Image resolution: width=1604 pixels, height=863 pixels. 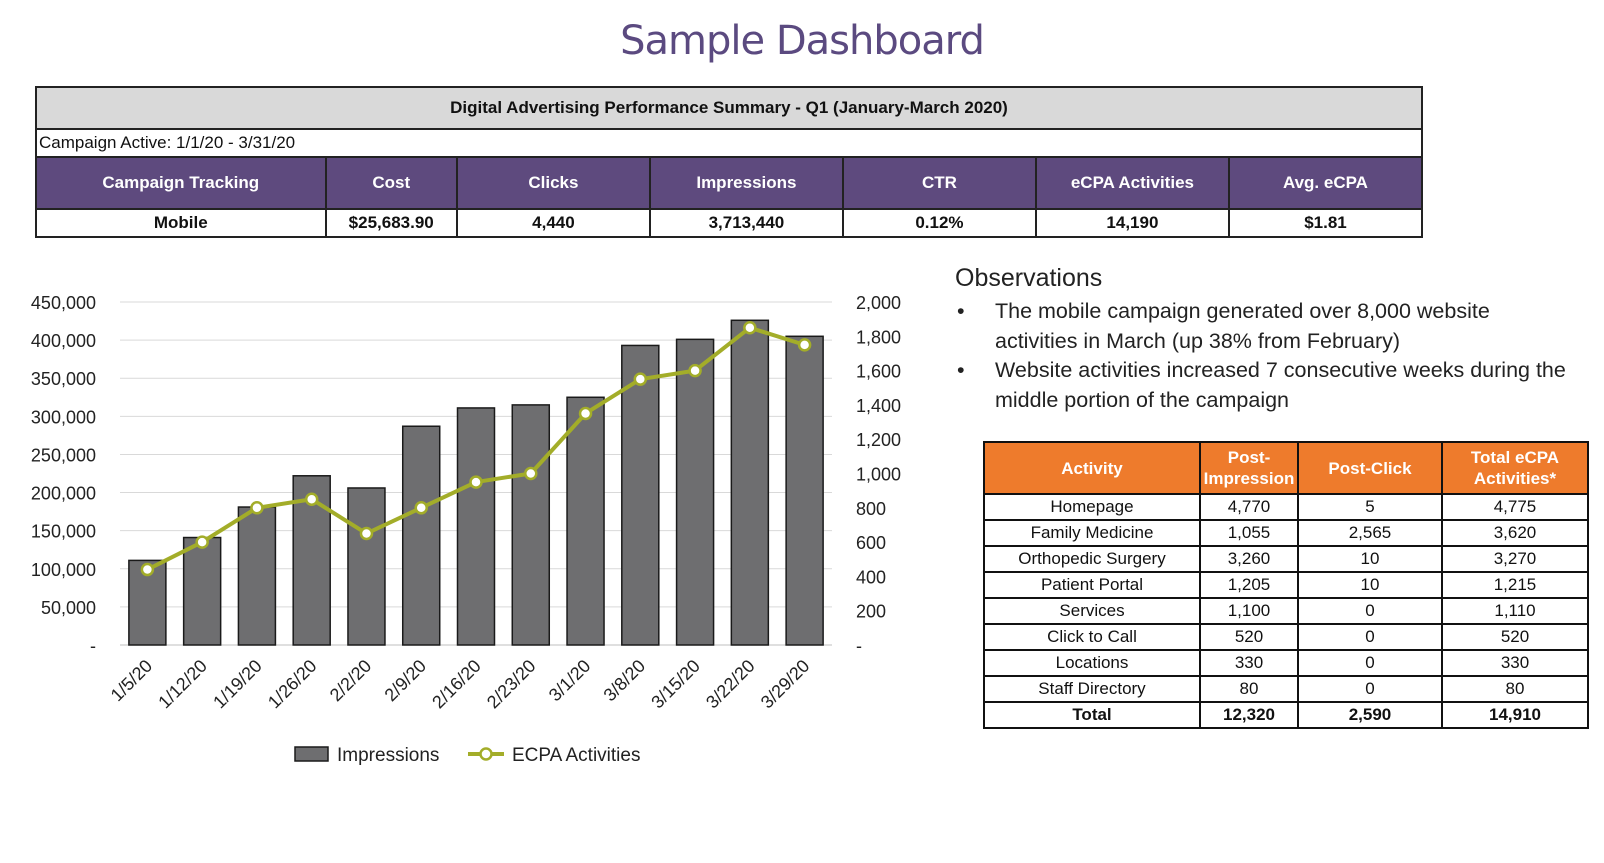 What do you see at coordinates (1249, 637) in the screenshot?
I see `cell-post-impression: 520` at bounding box center [1249, 637].